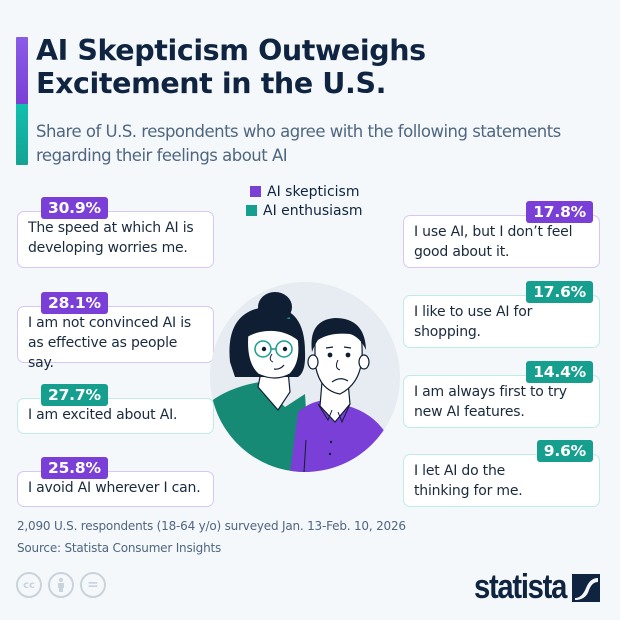 Image resolution: width=620 pixels, height=620 pixels. I want to click on statement-line: thinking for me., so click(468, 491).